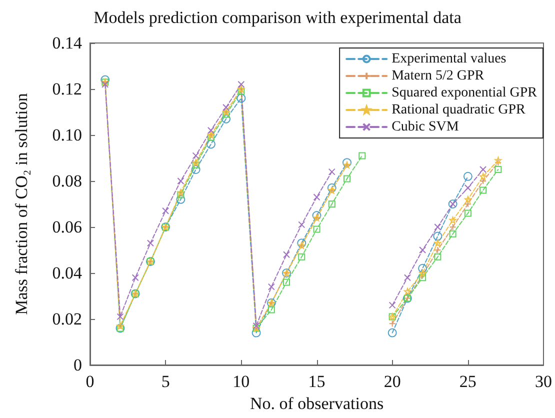  What do you see at coordinates (78, 365) in the screenshot?
I see `y-tick-label: 0` at bounding box center [78, 365].